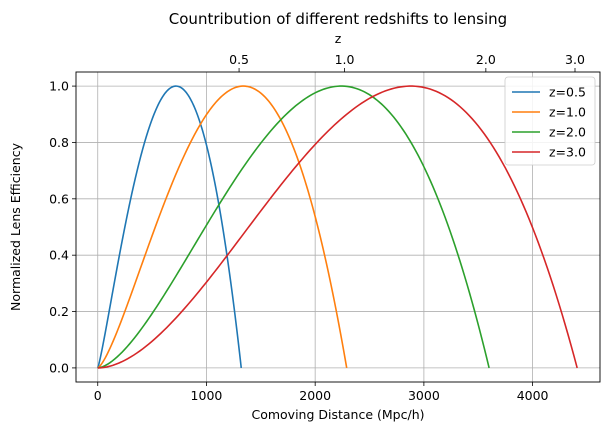  What do you see at coordinates (62, 227) in the screenshot?
I see `y-axis: 0.0 0.2 0.4 0.6 0.8 1.0` at bounding box center [62, 227].